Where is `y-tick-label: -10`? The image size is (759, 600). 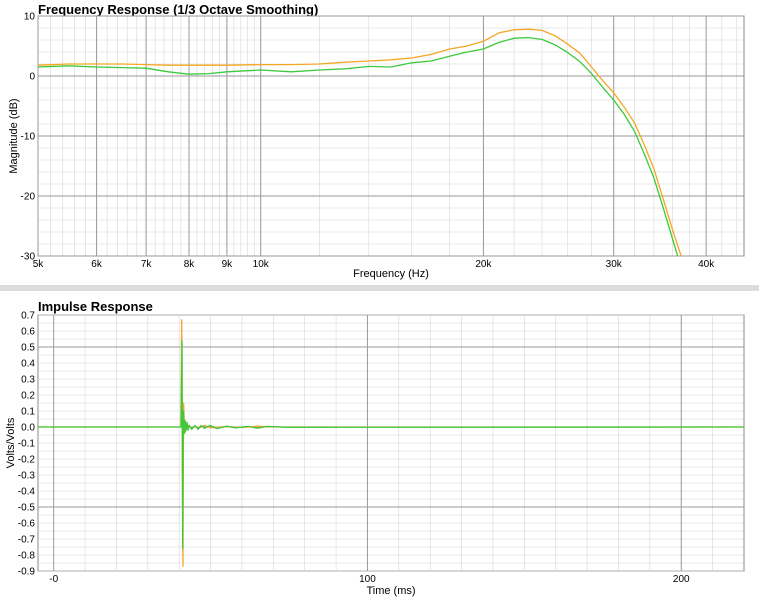
y-tick-label: -10 is located at coordinates (28, 137).